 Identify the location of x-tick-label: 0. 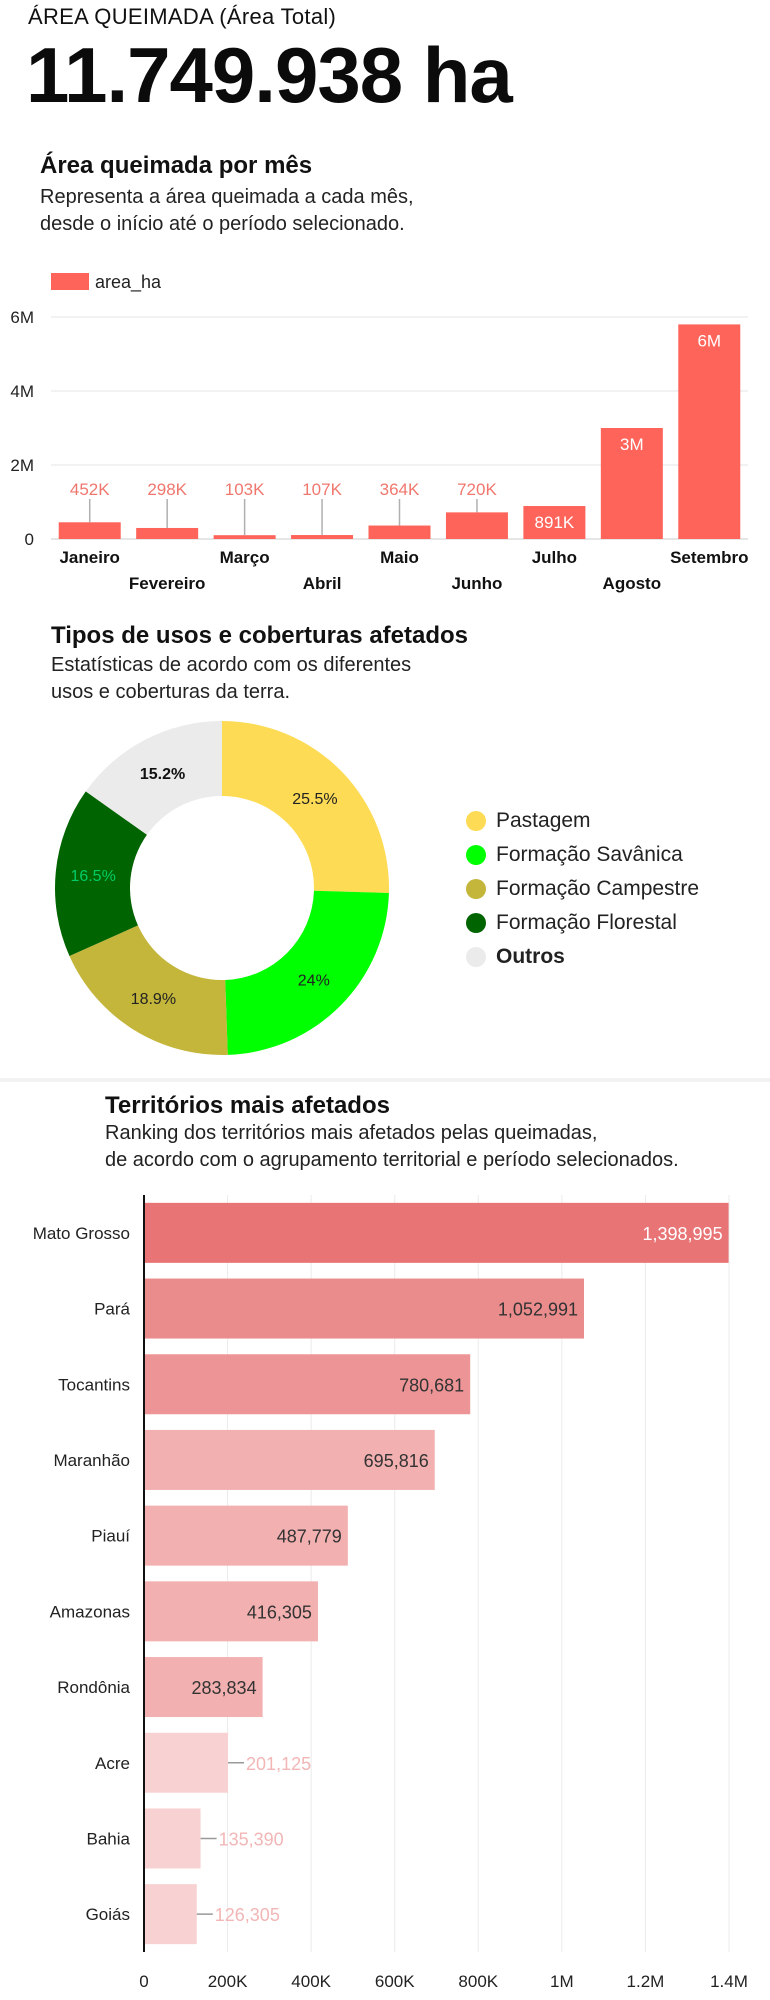
(143, 1981).